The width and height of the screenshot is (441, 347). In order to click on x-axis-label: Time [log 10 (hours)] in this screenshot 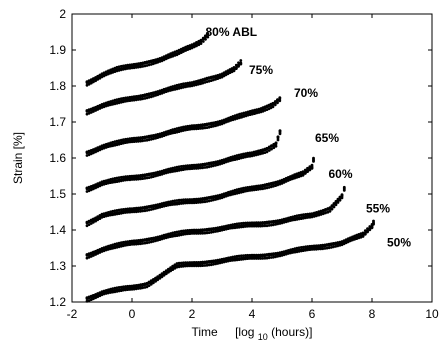, I will do `click(252, 334)`.